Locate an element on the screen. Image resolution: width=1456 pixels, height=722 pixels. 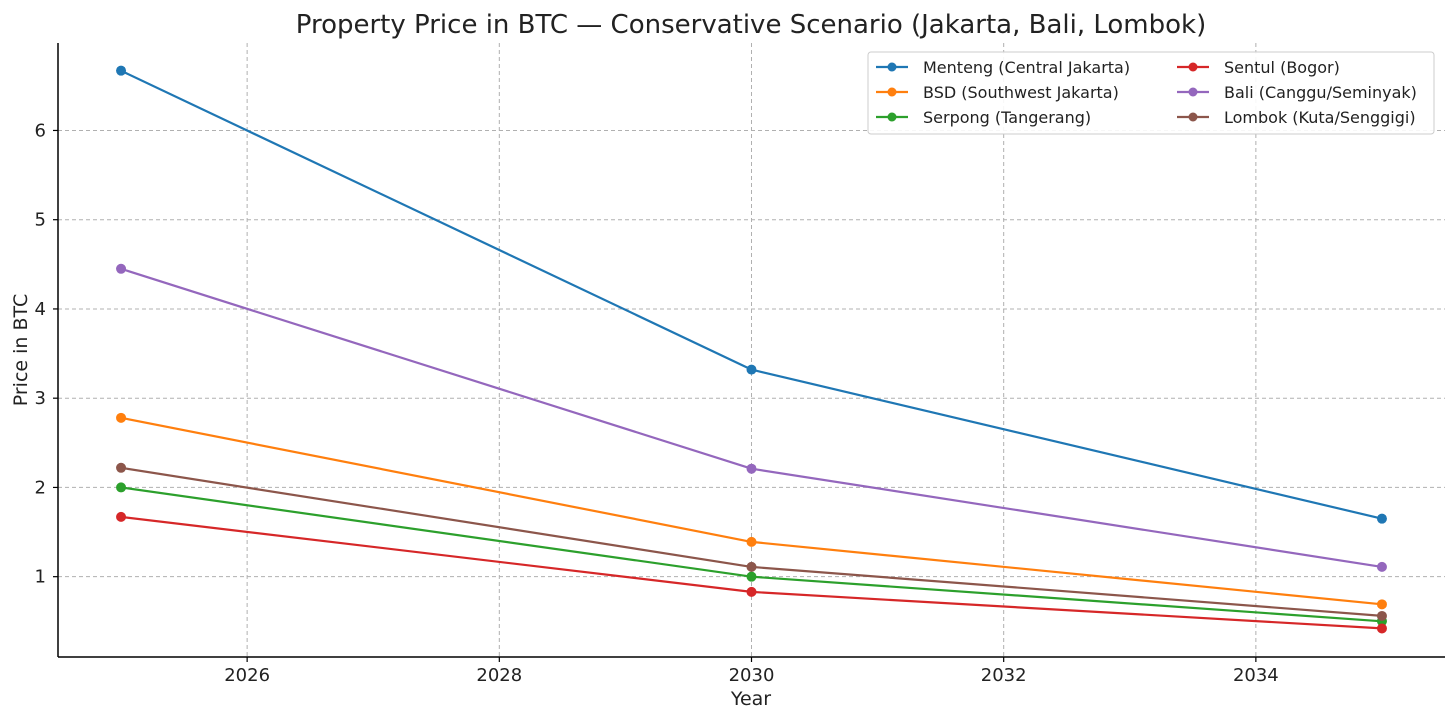
legend-item: Sentul (Bogor) is located at coordinates (1258, 67).